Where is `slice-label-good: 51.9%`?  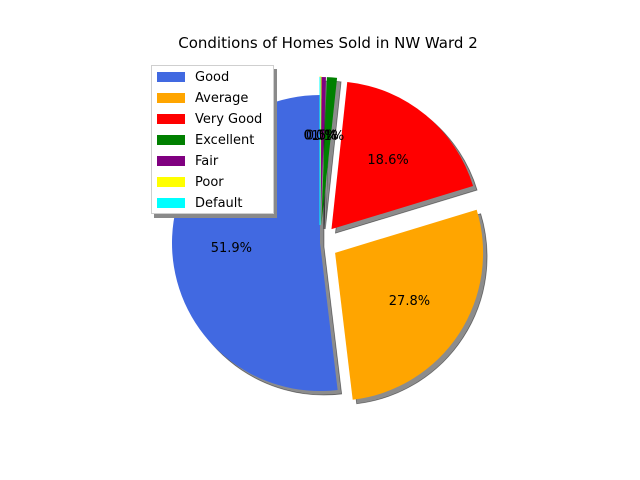 slice-label-good: 51.9% is located at coordinates (231, 248).